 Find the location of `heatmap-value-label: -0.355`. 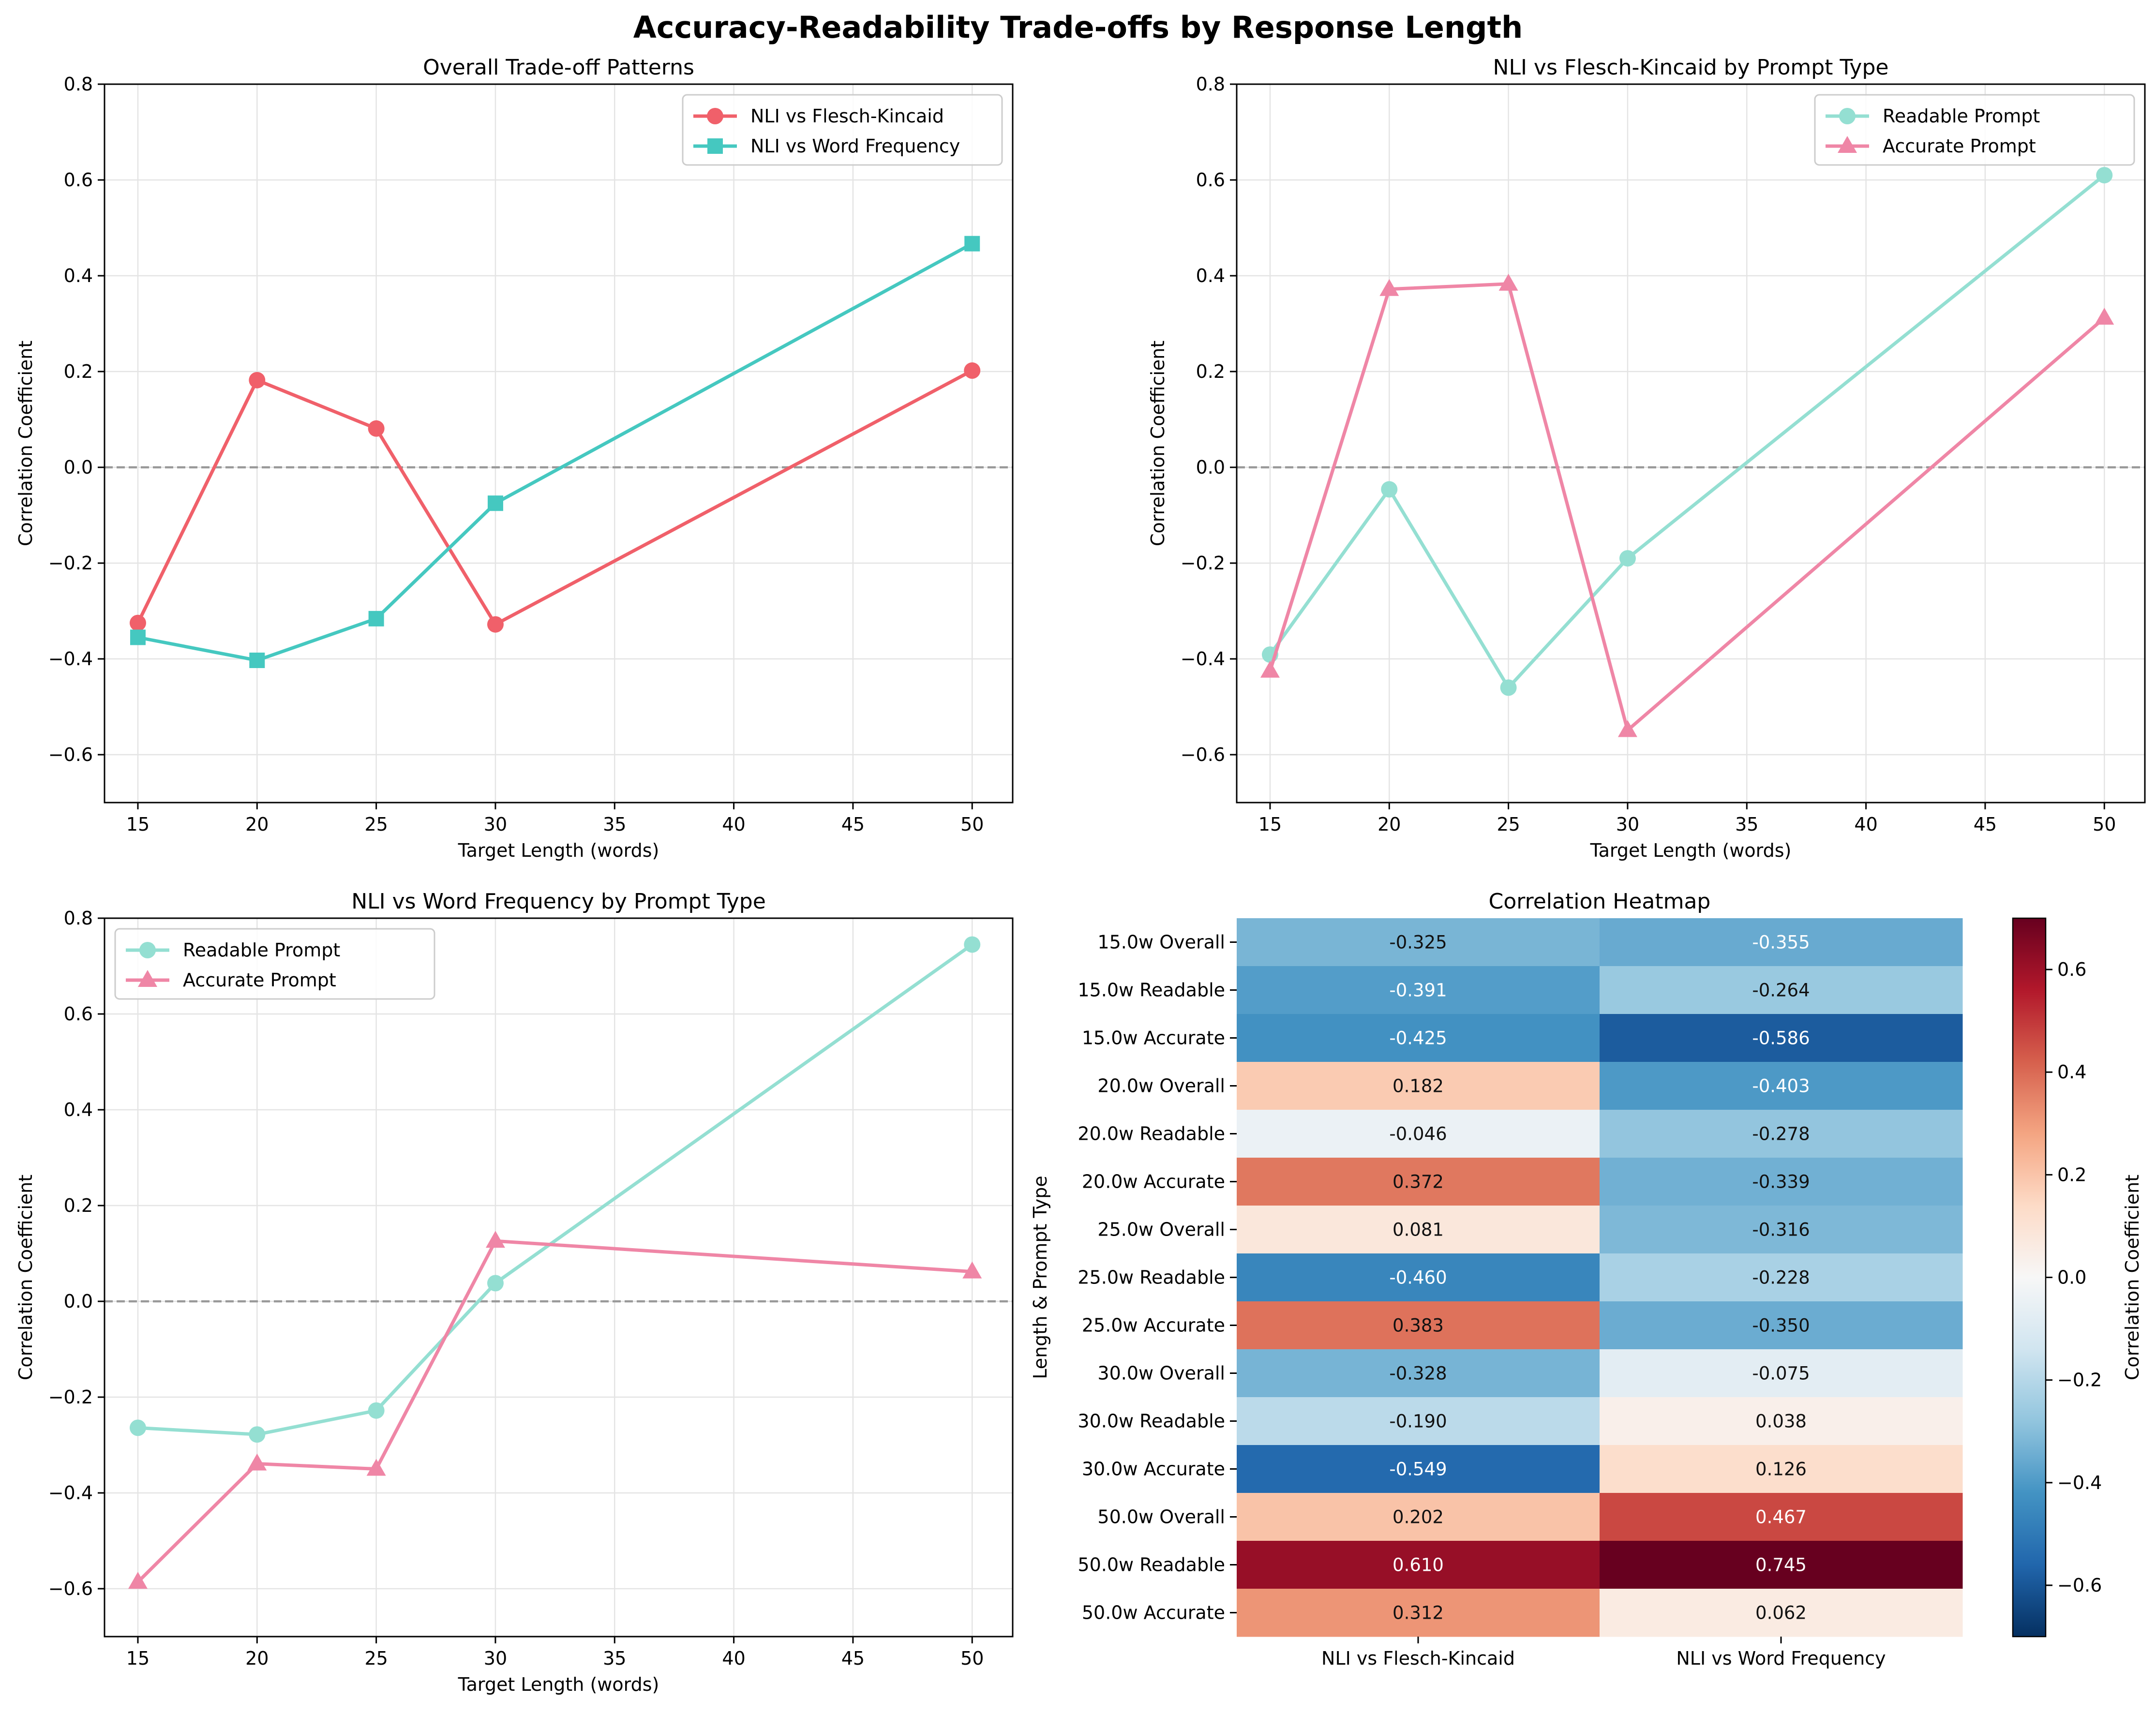

heatmap-value-label: -0.355 is located at coordinates (1781, 942).